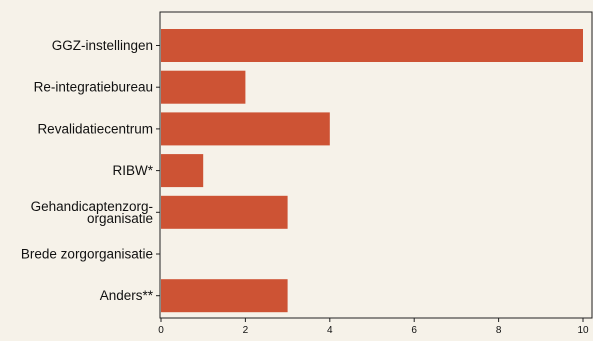 The image size is (593, 341). I want to click on x-tick-label-1: 2, so click(246, 330).